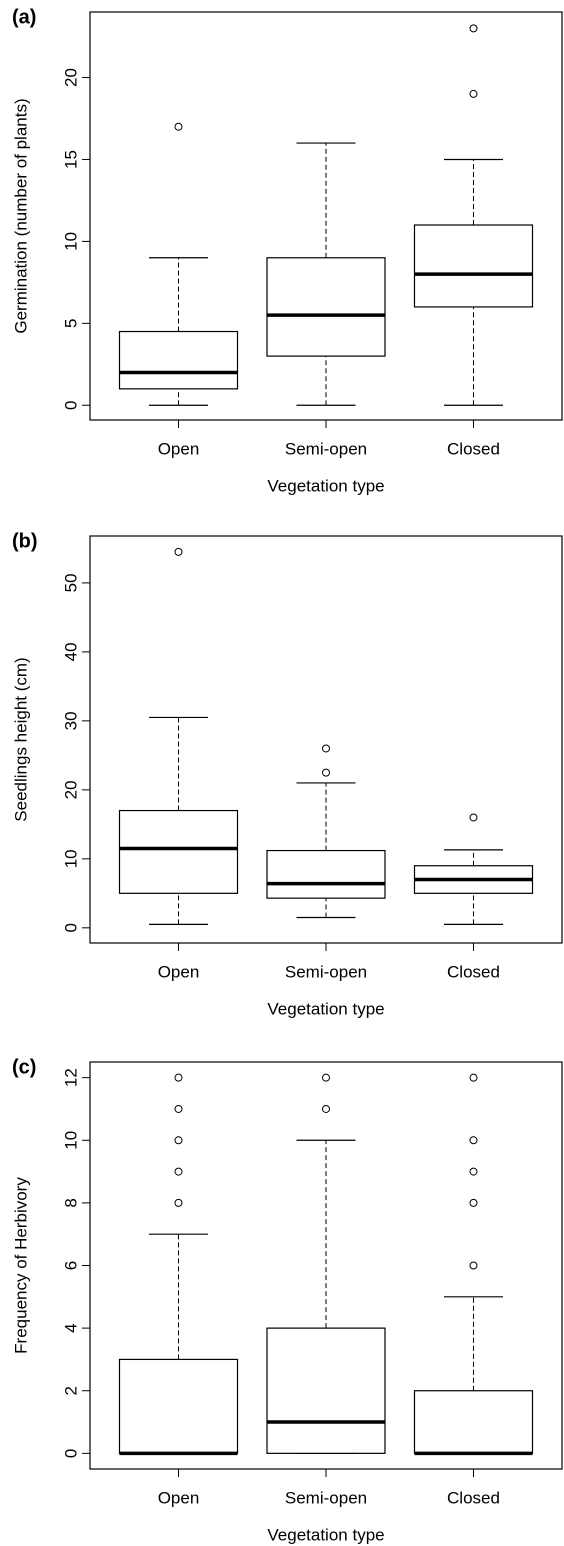 The height and width of the screenshot is (1546, 564). Describe the element at coordinates (24, 17) in the screenshot. I see `panel-label: (a)` at that location.